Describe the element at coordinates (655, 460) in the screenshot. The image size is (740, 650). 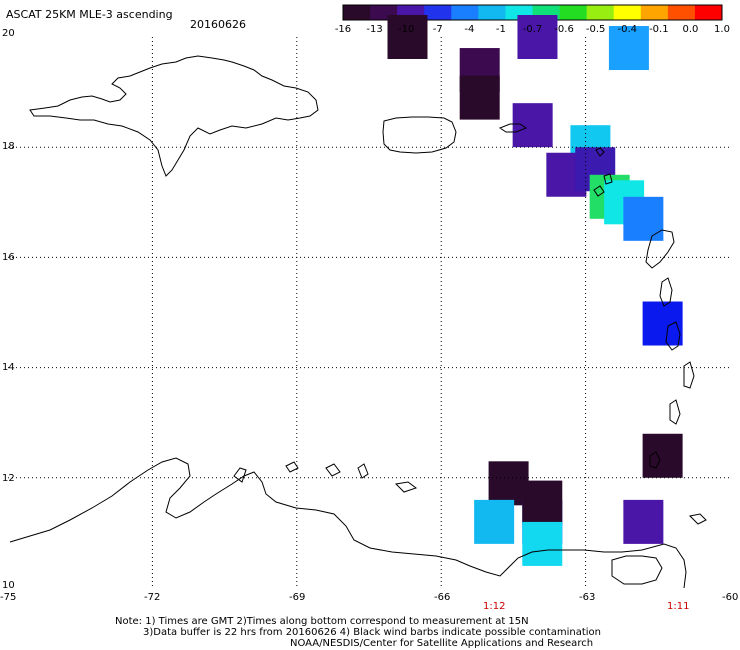
I see `coastline-grenada` at that location.